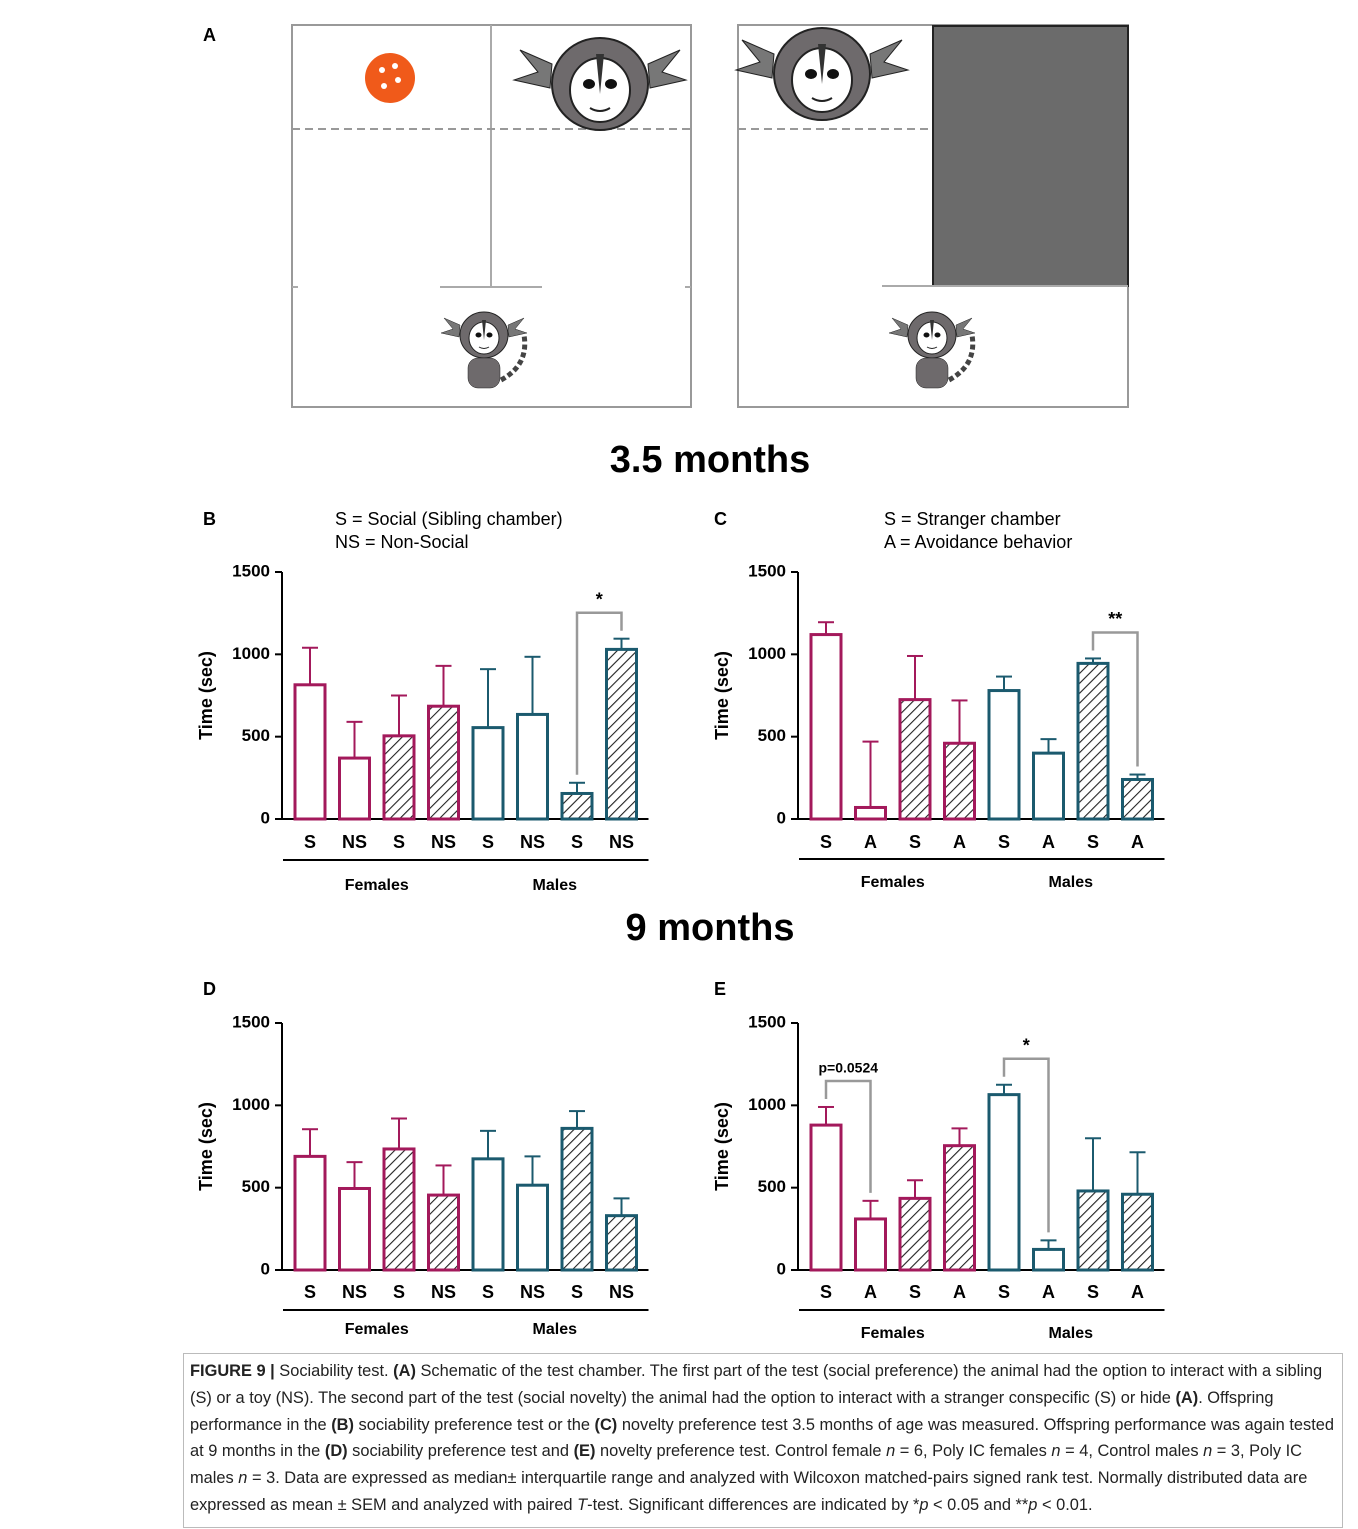 The width and height of the screenshot is (1358, 1529). What do you see at coordinates (606, 1424) in the screenshot?
I see `caption-run: (C)` at bounding box center [606, 1424].